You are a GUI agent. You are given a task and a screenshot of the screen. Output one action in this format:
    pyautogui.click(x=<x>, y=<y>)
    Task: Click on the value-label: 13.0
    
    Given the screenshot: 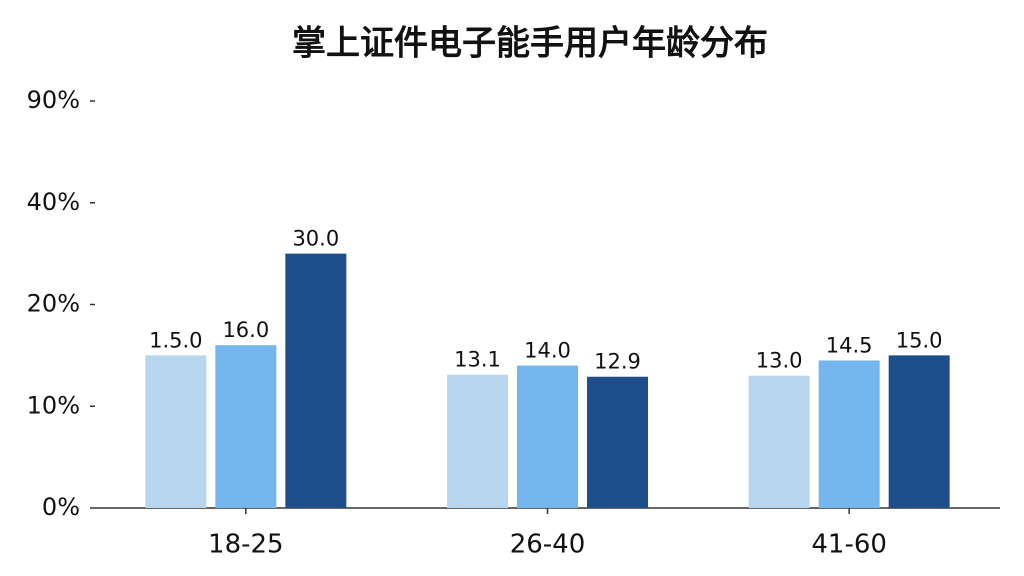 What is the action you would take?
    pyautogui.click(x=779, y=361)
    